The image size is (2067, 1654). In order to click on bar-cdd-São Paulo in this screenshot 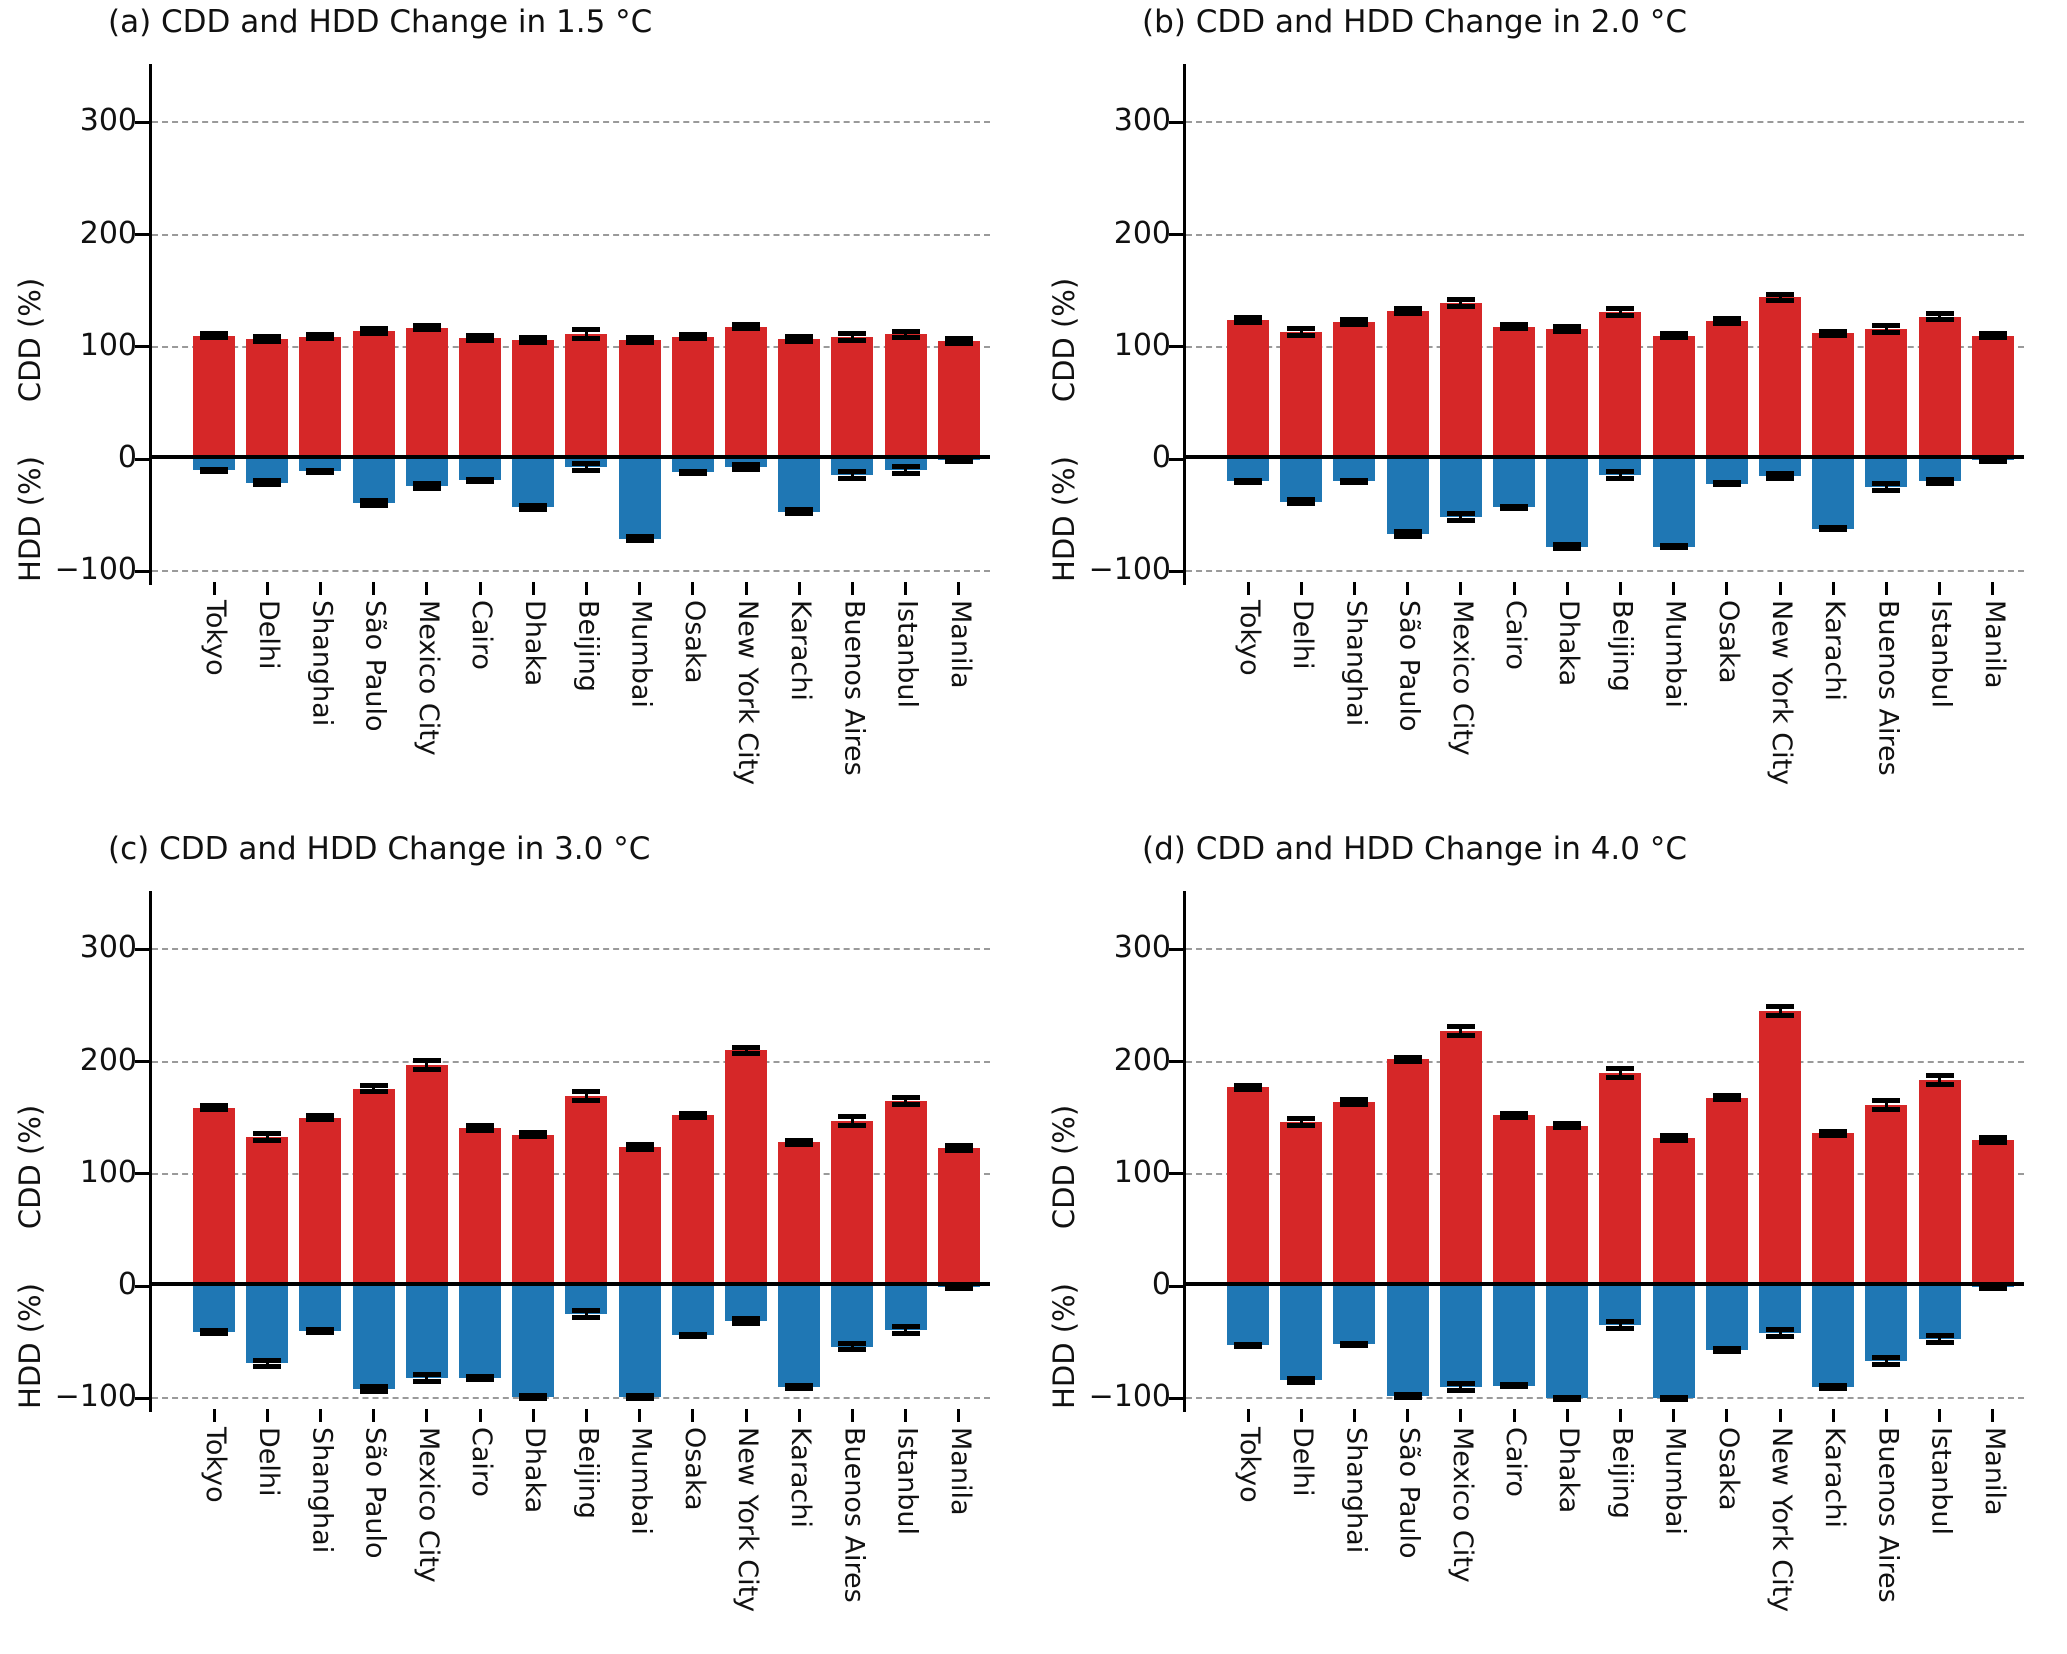, I will do `click(373, 395)`.